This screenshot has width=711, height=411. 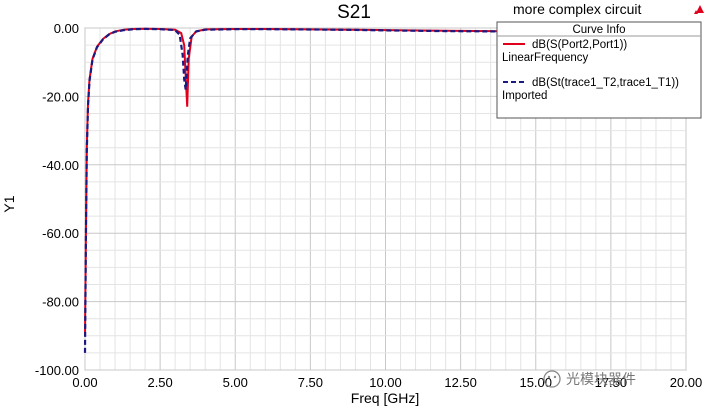 I want to click on x-tick-label: 10.00, so click(x=385, y=382).